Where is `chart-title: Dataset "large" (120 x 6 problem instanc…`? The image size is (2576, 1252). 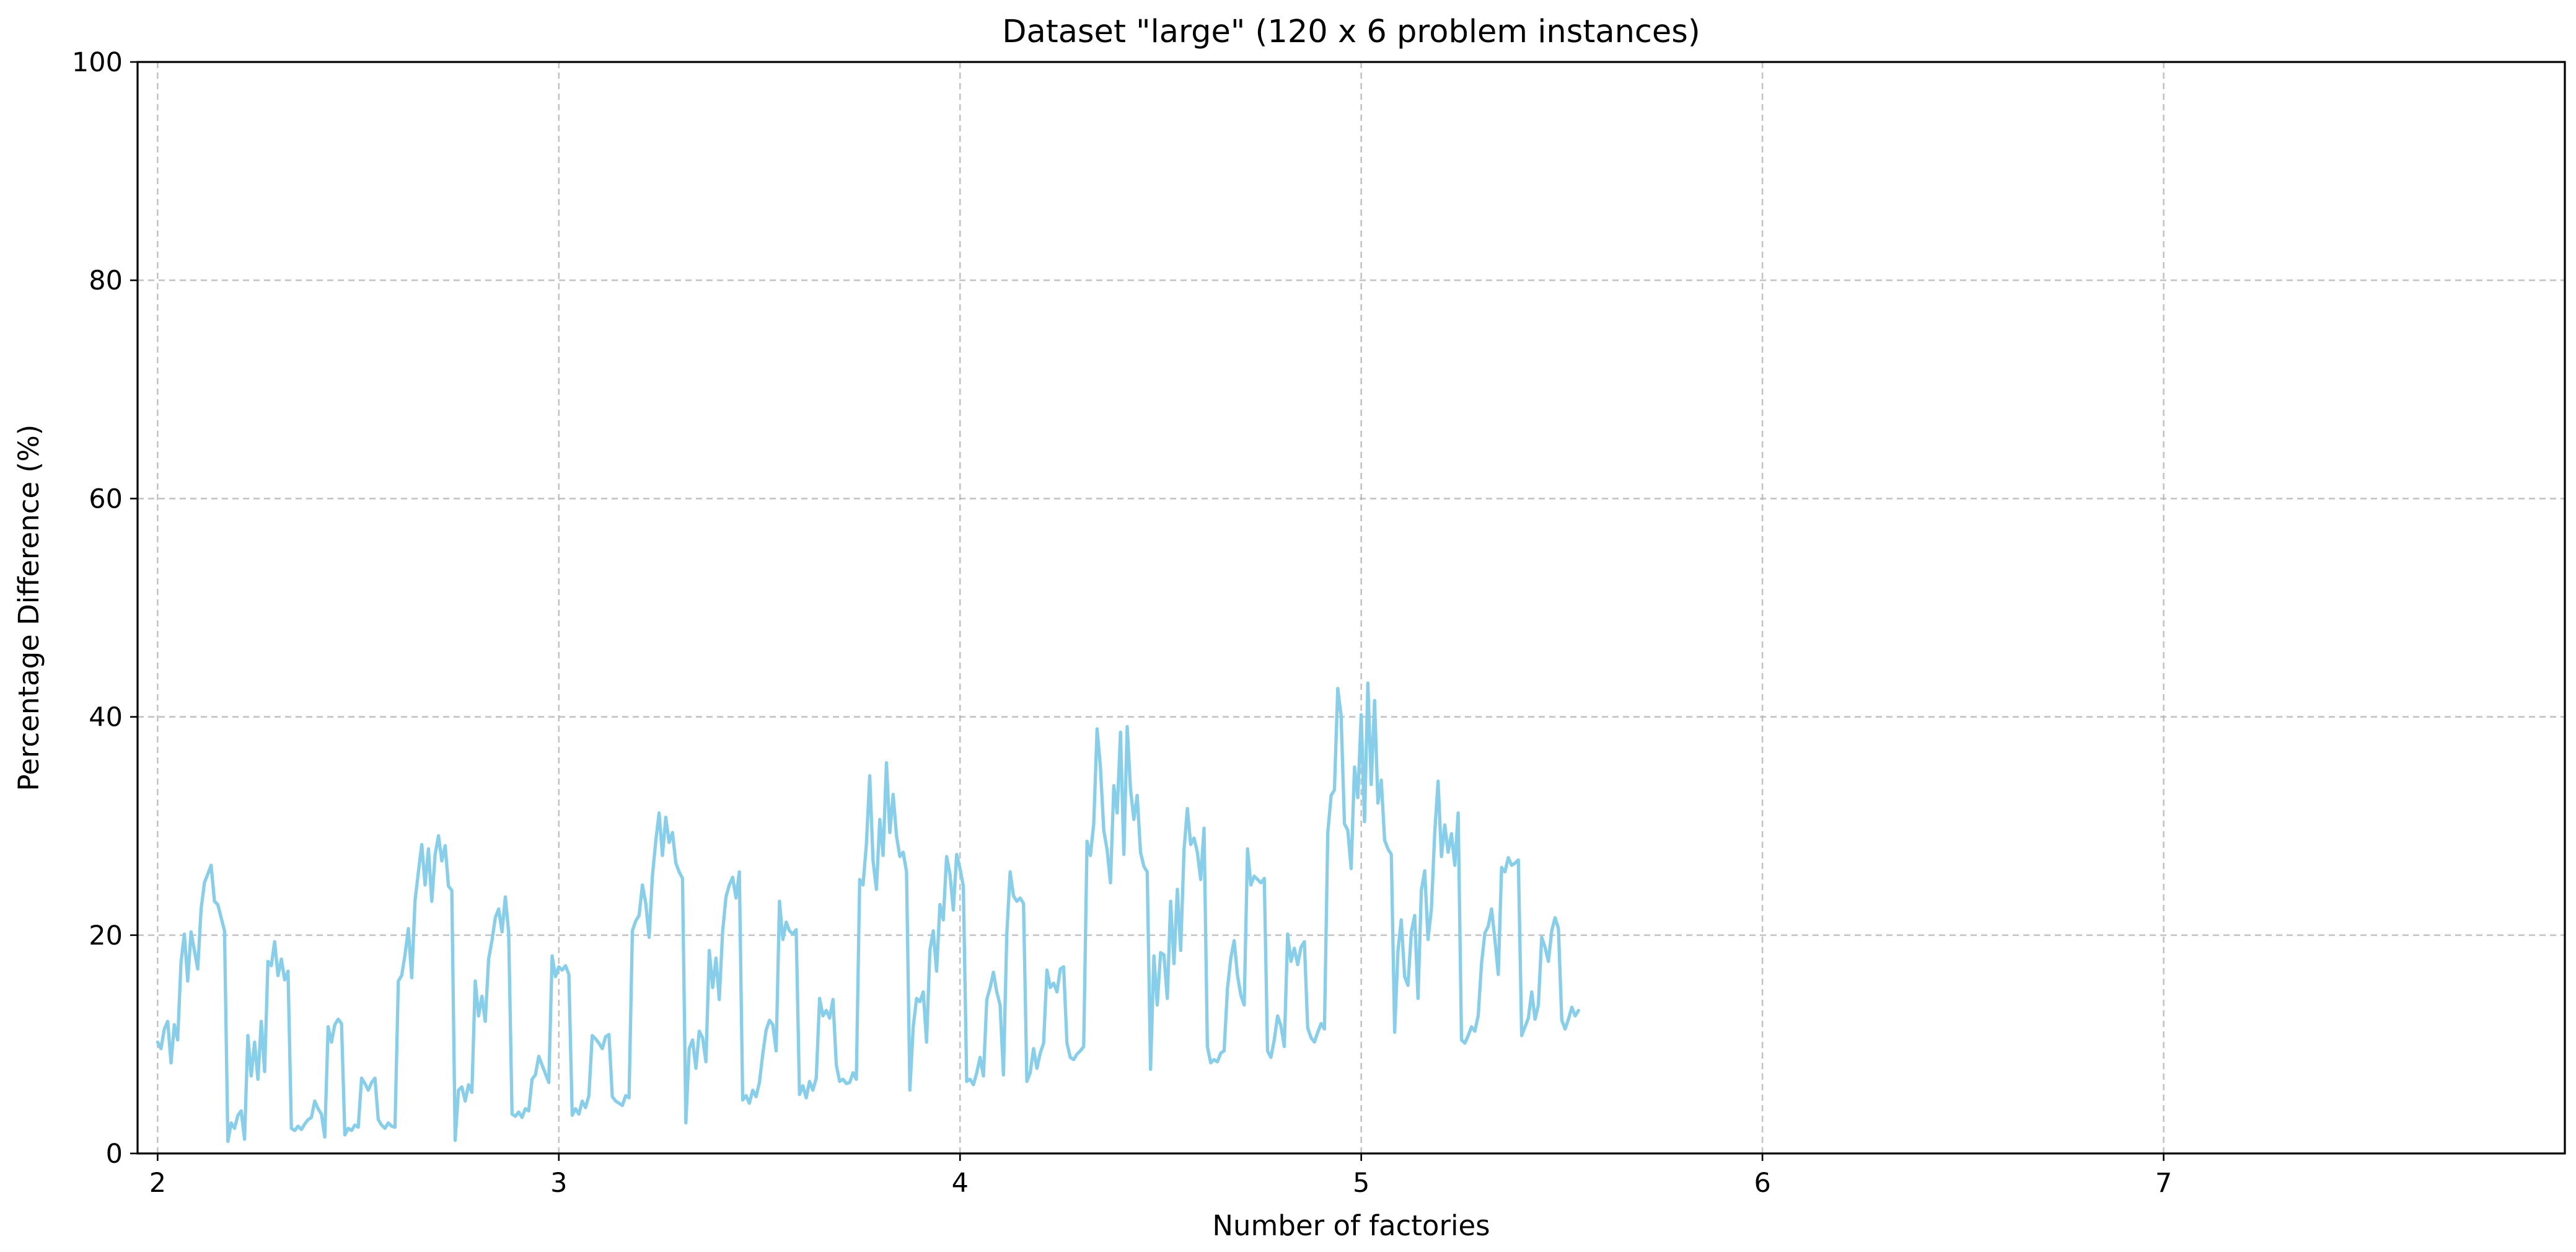
chart-title: Dataset "large" (120 x 6 problem instanc… is located at coordinates (1351, 32).